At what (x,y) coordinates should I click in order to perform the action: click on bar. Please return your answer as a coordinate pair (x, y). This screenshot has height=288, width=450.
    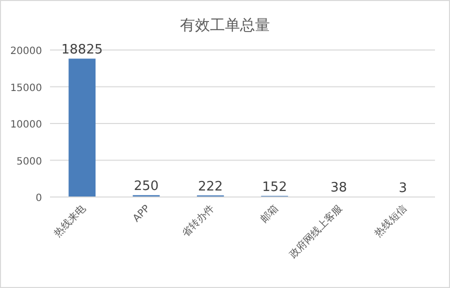
    Looking at the image, I should click on (82, 127).